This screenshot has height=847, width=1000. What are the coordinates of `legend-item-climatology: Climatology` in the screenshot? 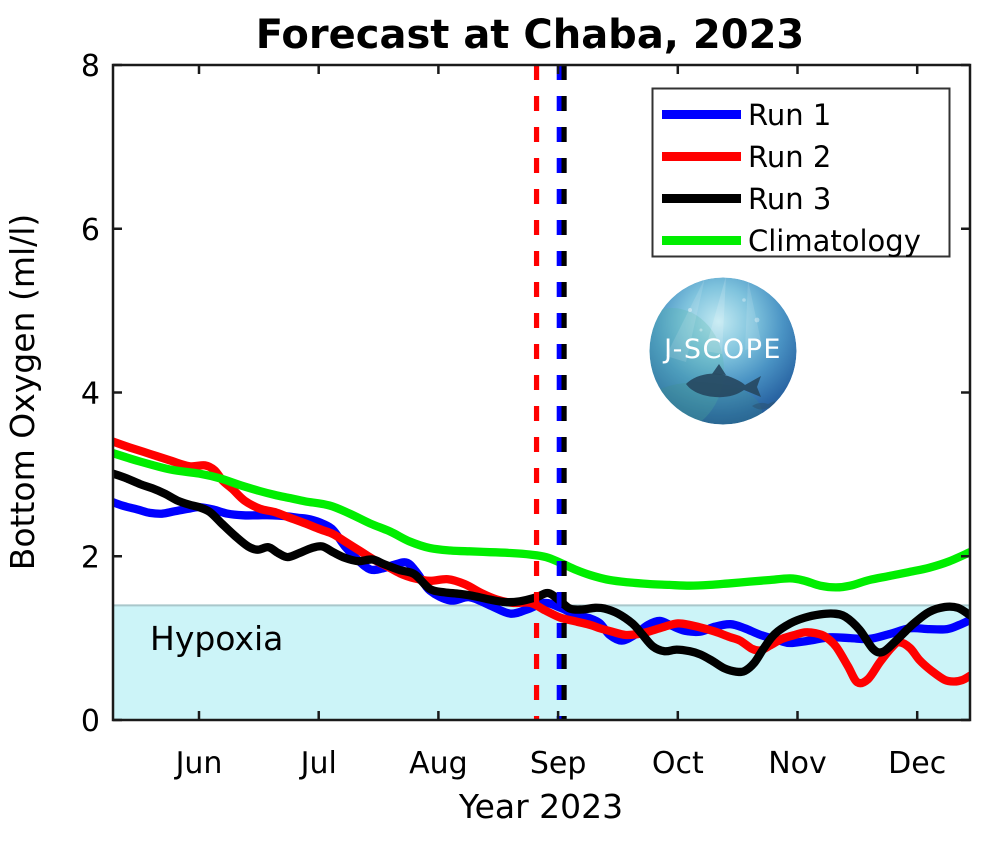 It's located at (791, 241).